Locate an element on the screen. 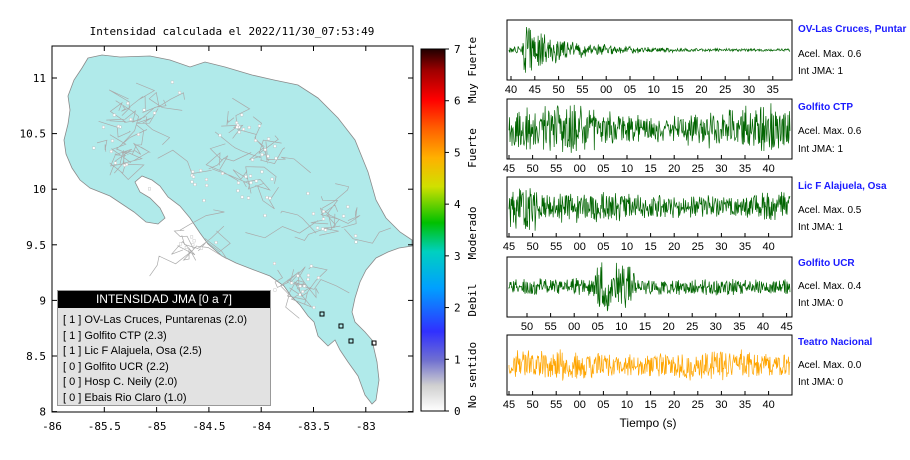  colorbar-tick-label: 1 is located at coordinates (457, 359).